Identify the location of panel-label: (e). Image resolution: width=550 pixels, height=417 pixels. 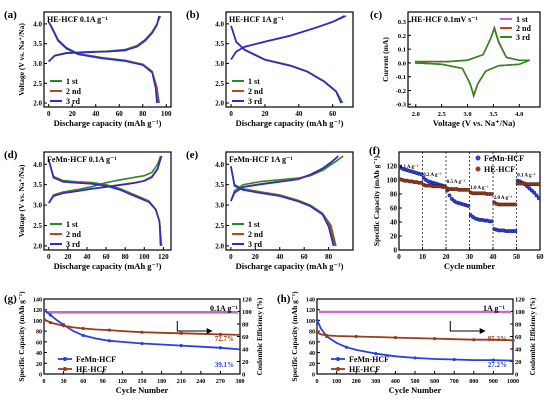
(192, 155).